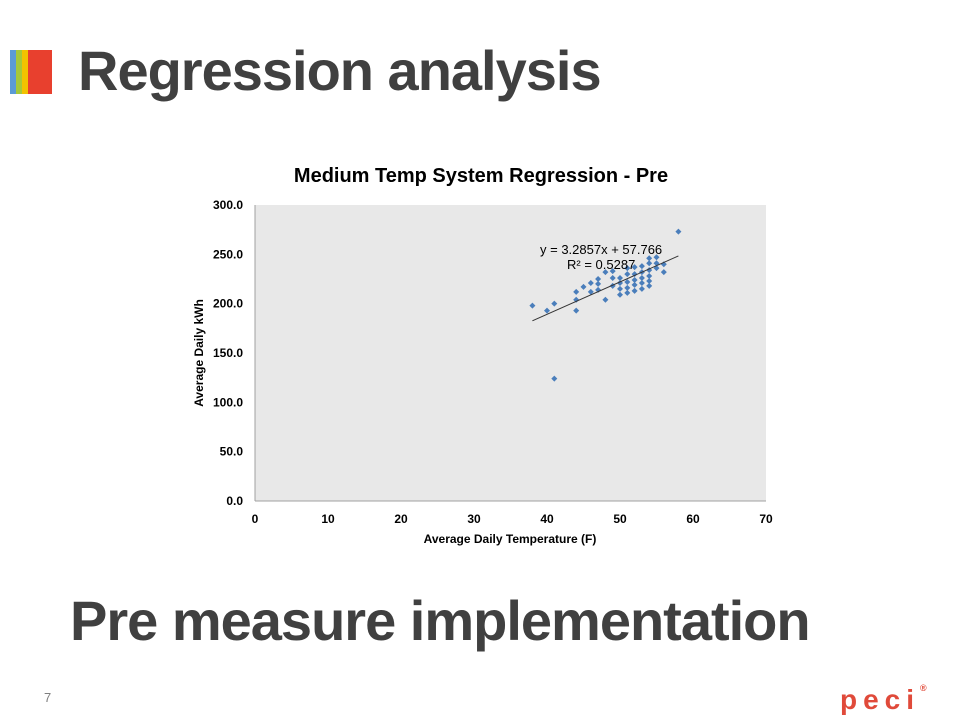 This screenshot has width=960, height=720. What do you see at coordinates (228, 304) in the screenshot?
I see `y-tick-label: 200.0` at bounding box center [228, 304].